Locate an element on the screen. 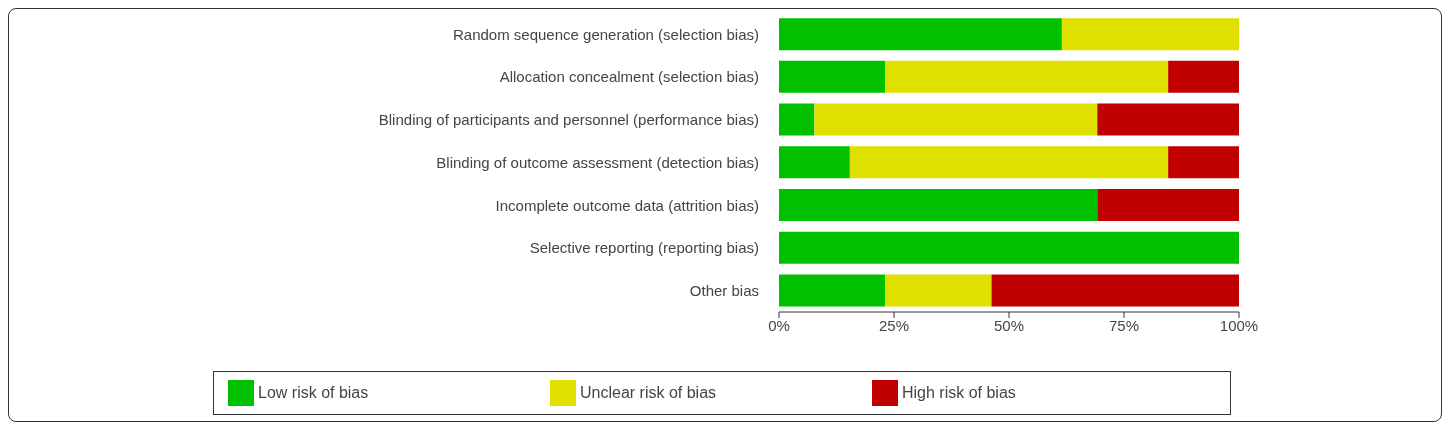 This screenshot has height=430, width=1450. y-tick-label: Allocation concealment (selection bias) is located at coordinates (629, 77).